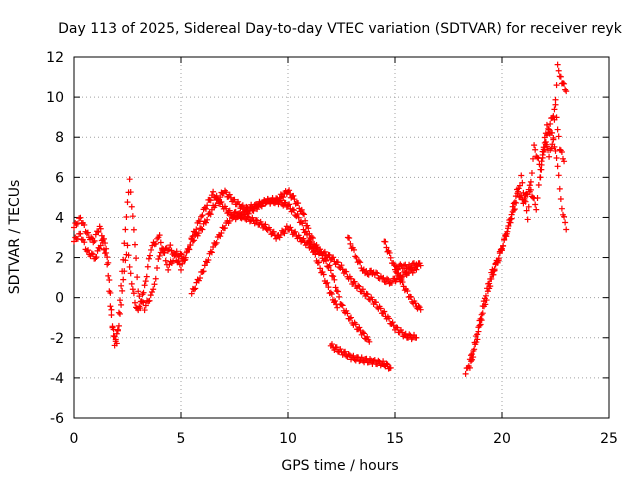 The height and width of the screenshot is (480, 640). What do you see at coordinates (59, 138) in the screenshot?
I see `y-tick-label: 8` at bounding box center [59, 138].